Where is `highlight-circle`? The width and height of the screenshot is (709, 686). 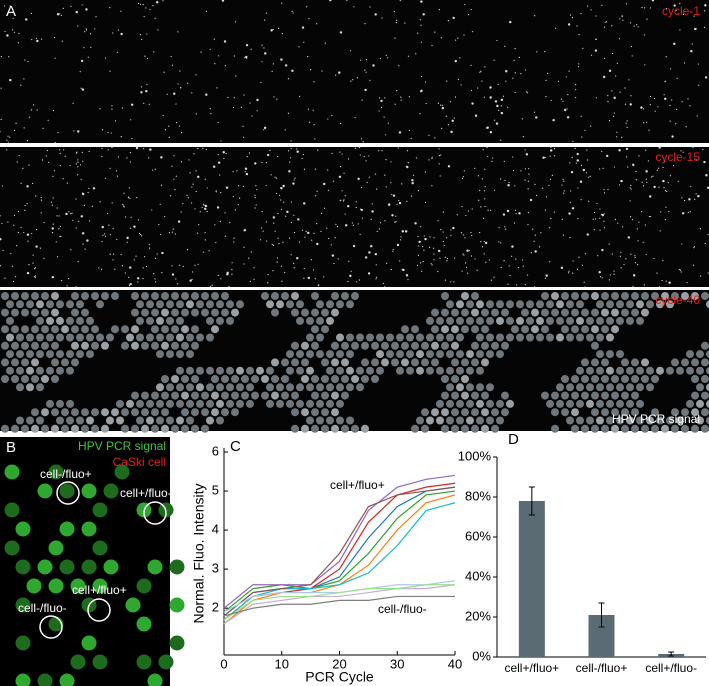 highlight-circle is located at coordinates (155, 513).